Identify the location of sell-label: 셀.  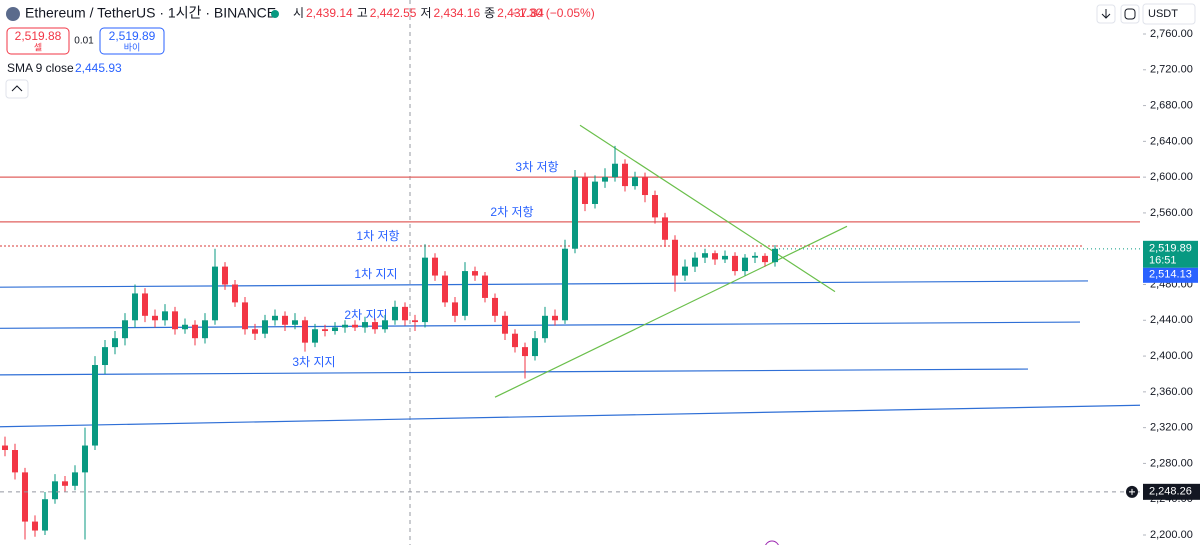
(38, 47).